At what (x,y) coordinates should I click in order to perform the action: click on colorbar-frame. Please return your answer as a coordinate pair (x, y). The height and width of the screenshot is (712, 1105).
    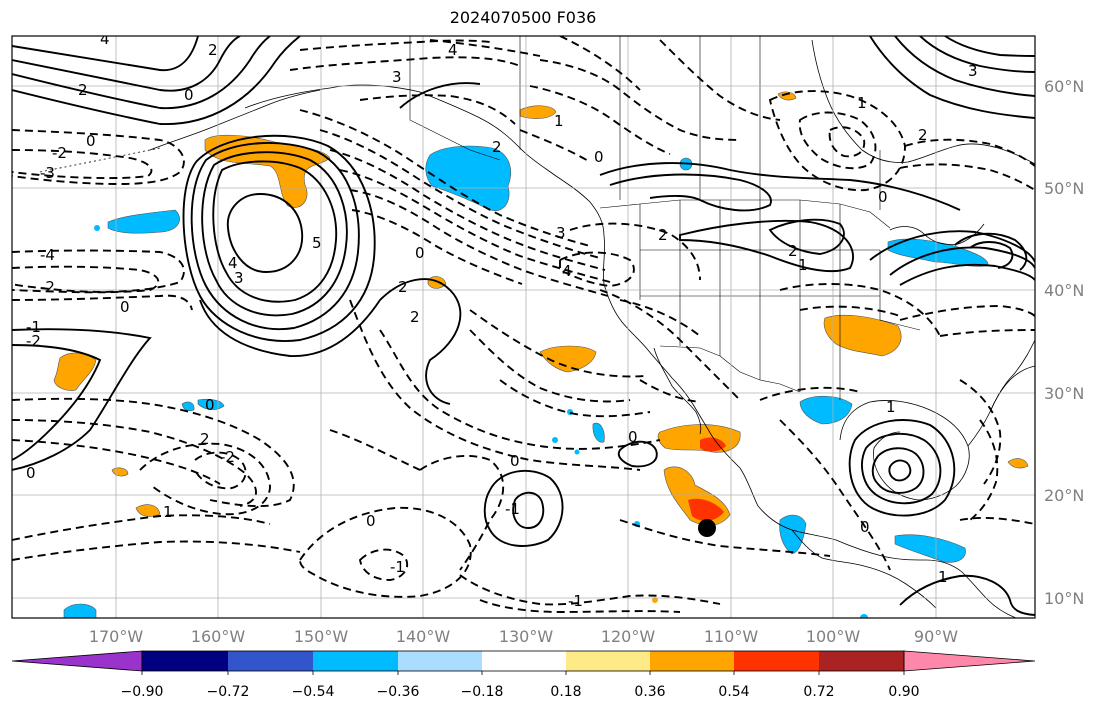
    Looking at the image, I should click on (523, 661).